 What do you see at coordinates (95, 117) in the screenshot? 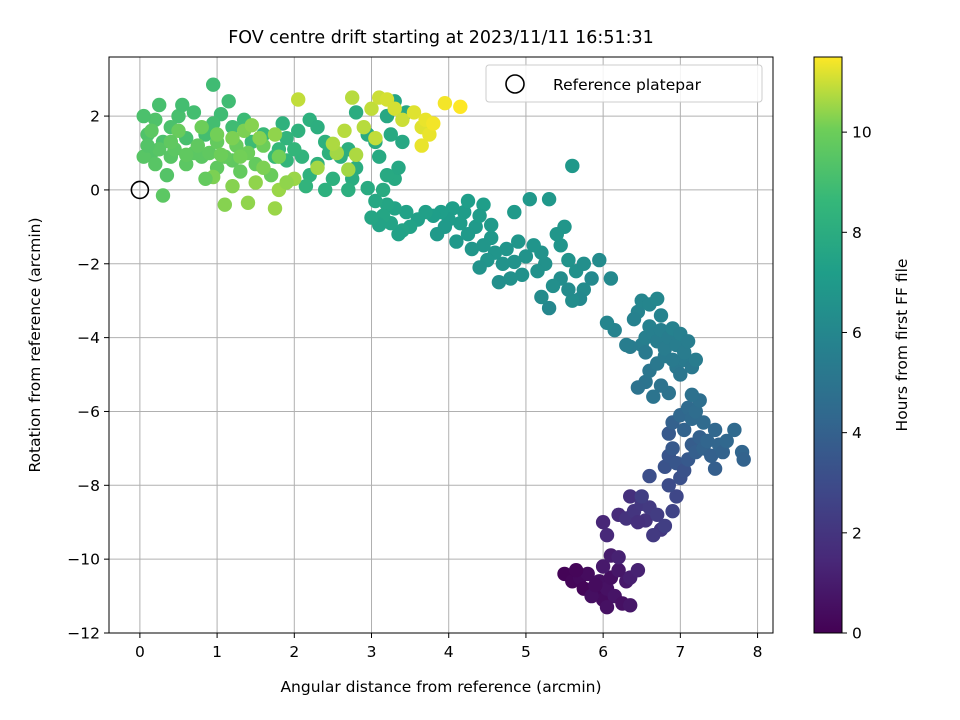
I see `y-tick-label: 2` at bounding box center [95, 117].